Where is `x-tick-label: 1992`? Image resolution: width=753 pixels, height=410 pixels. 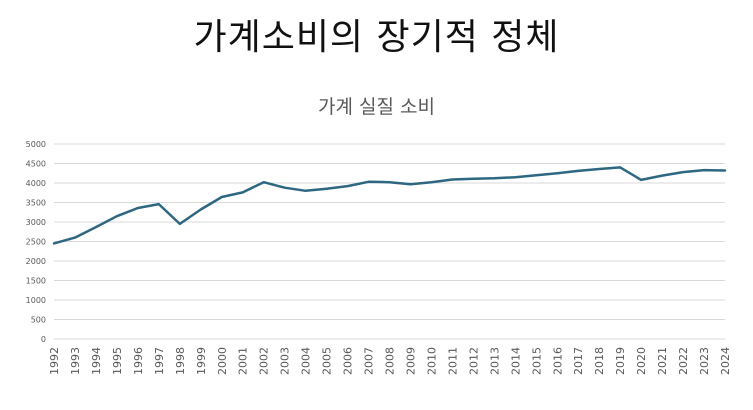 x-tick-label: 1992 is located at coordinates (54, 361).